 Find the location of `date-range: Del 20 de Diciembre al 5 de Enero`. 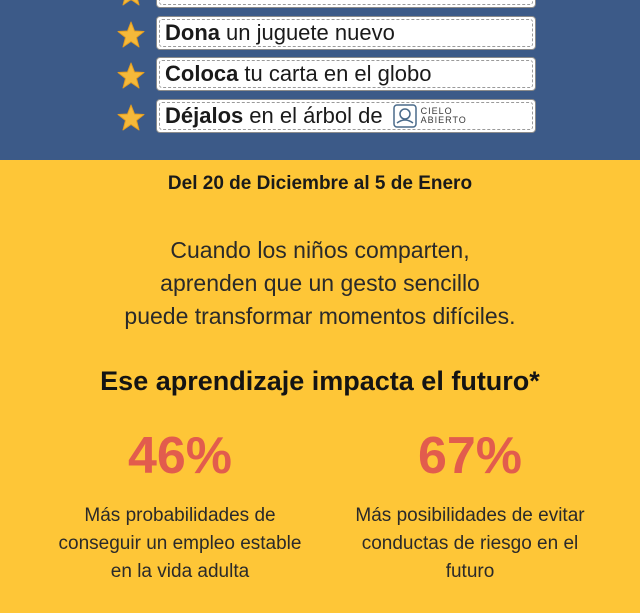

date-range: Del 20 de Diciembre al 5 de Enero is located at coordinates (320, 183).